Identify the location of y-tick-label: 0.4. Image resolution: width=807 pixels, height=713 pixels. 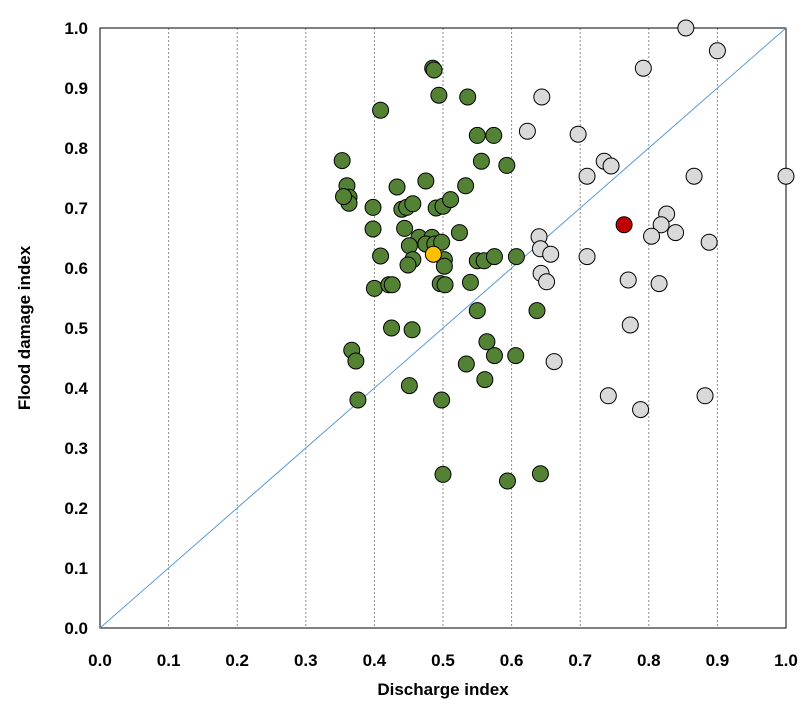
(76, 388).